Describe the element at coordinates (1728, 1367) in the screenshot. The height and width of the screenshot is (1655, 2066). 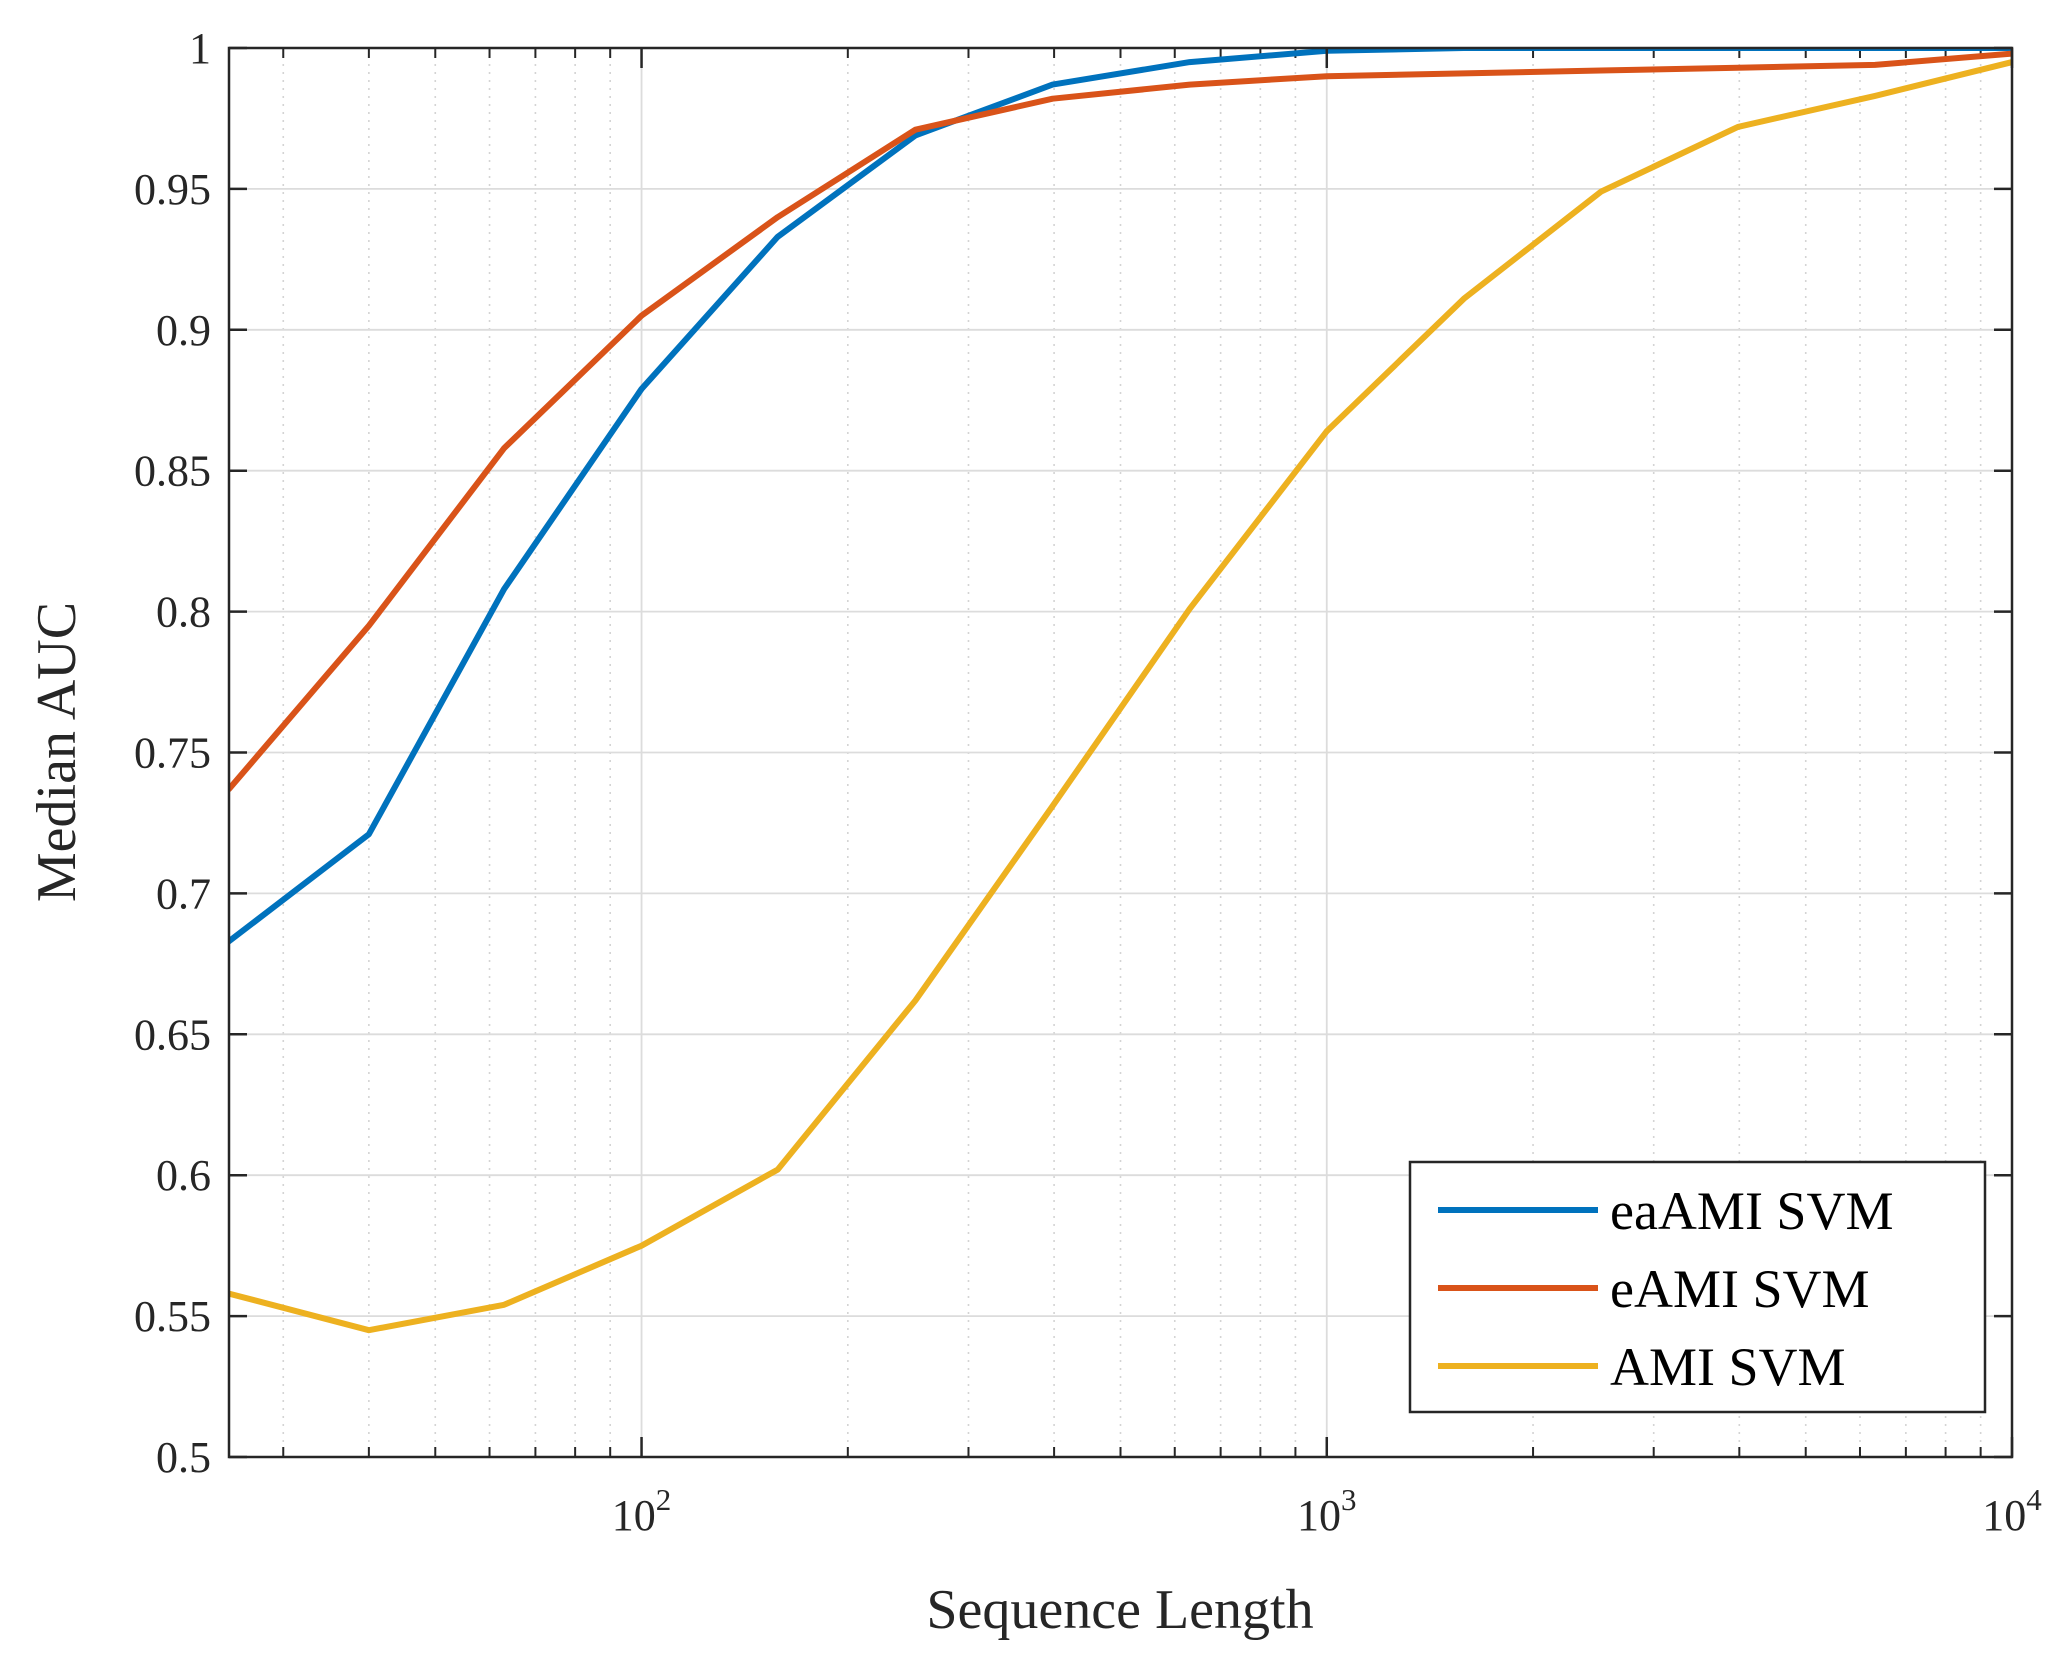
I see `legend-label: AMI SVM` at that location.